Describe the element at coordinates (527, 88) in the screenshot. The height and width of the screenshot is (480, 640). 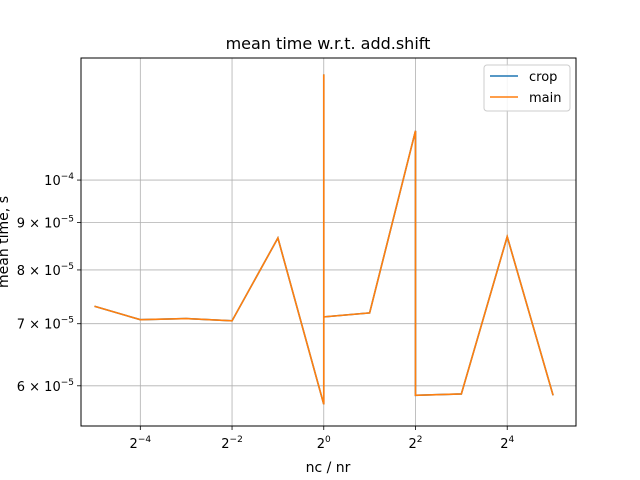
I see `legend: crop main` at that location.